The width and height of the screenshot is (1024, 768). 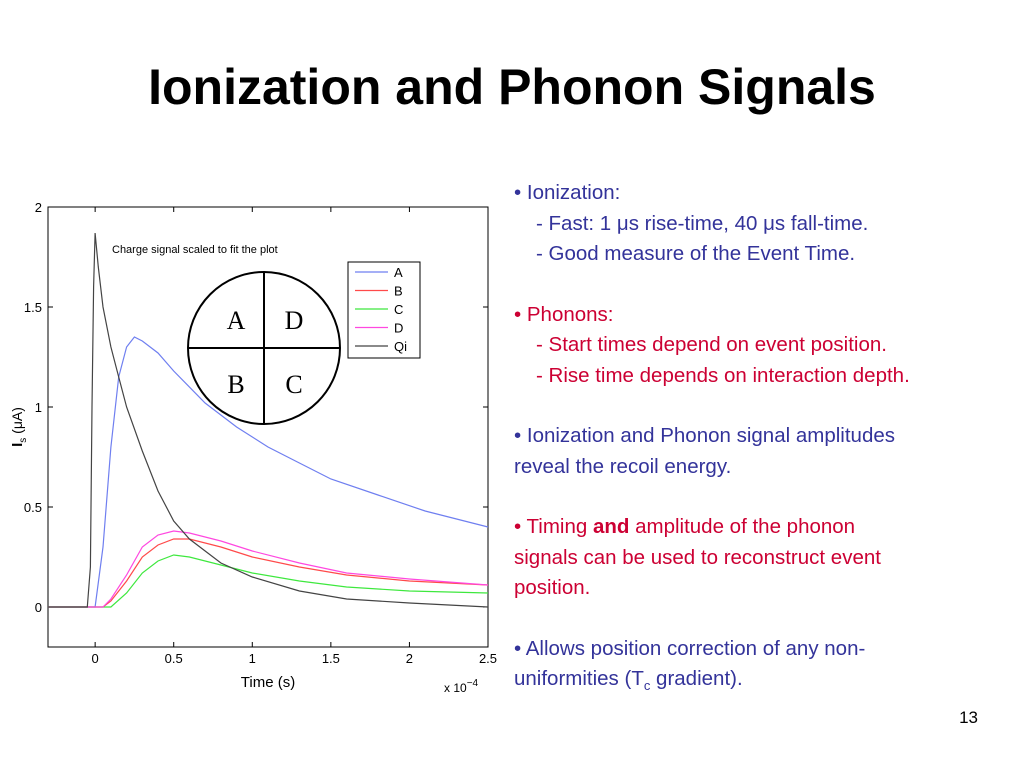 What do you see at coordinates (409, 658) in the screenshot?
I see `x-tick-label: 2` at bounding box center [409, 658].